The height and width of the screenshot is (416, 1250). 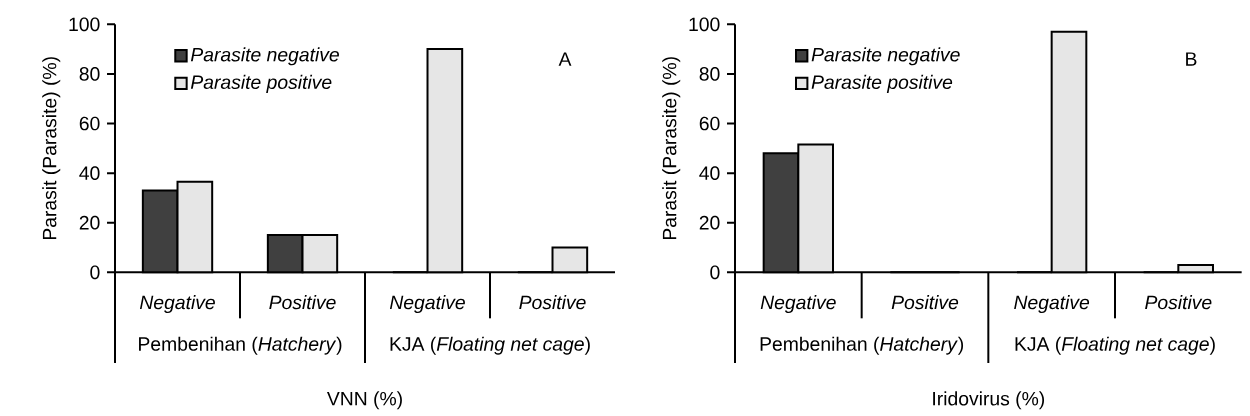 I want to click on text: A, so click(x=565, y=59).